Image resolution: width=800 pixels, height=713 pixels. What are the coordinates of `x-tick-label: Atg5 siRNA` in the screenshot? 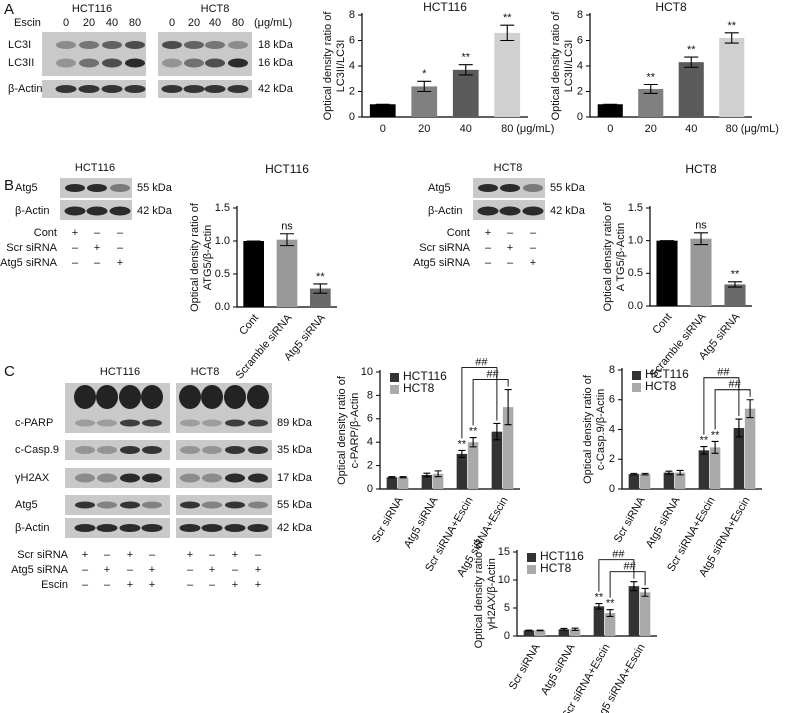 It's located at (421, 522).